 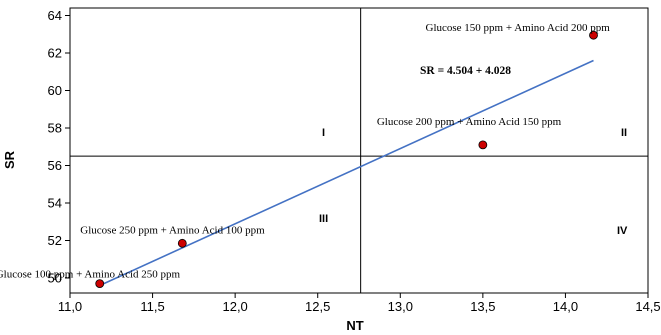 I want to click on quadrant-label-4: IV, so click(x=622, y=231).